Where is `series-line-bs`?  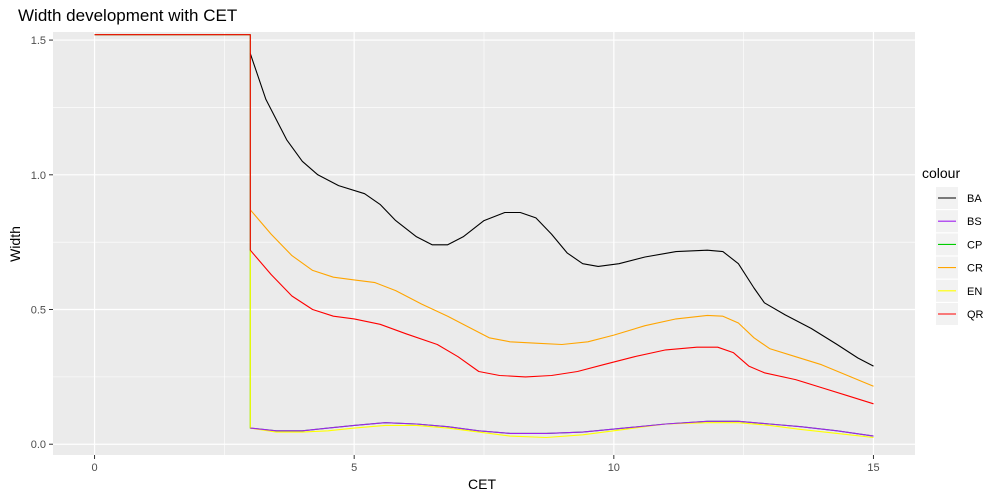 series-line-bs is located at coordinates (562, 428).